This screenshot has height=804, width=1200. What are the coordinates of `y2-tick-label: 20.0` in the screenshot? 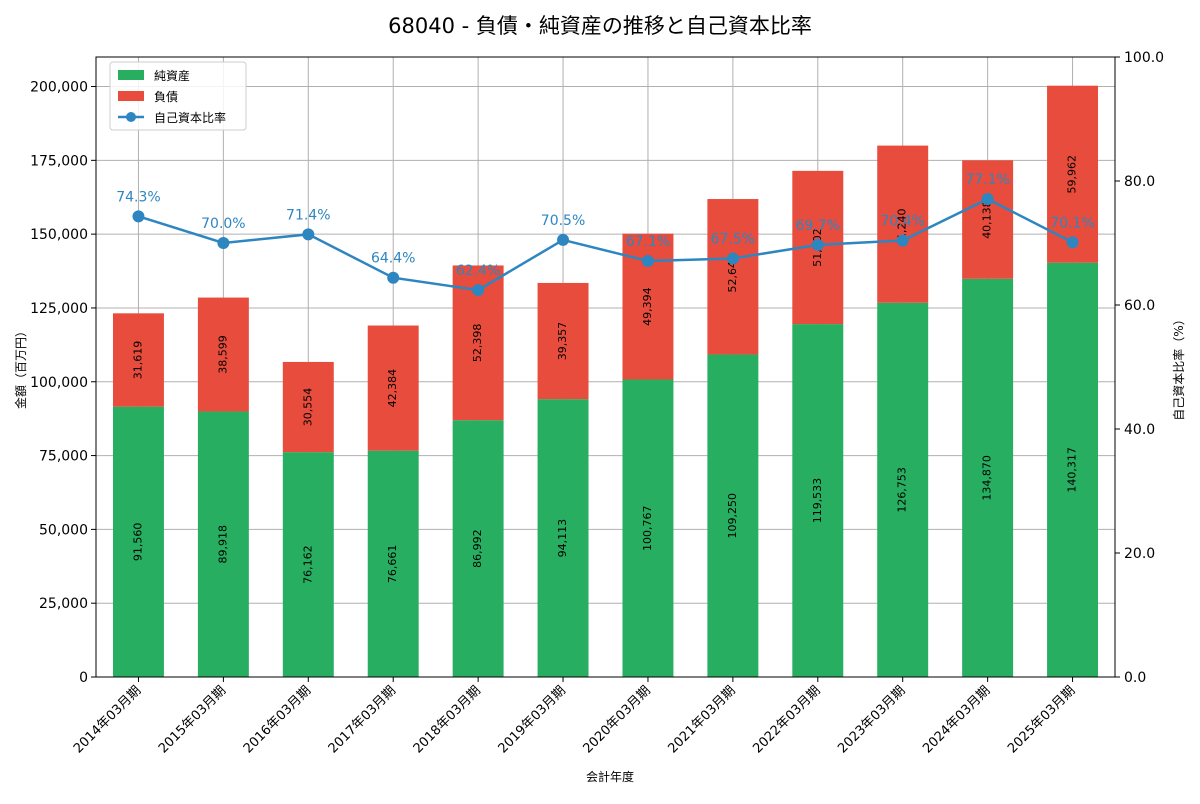 It's located at (1139, 554).